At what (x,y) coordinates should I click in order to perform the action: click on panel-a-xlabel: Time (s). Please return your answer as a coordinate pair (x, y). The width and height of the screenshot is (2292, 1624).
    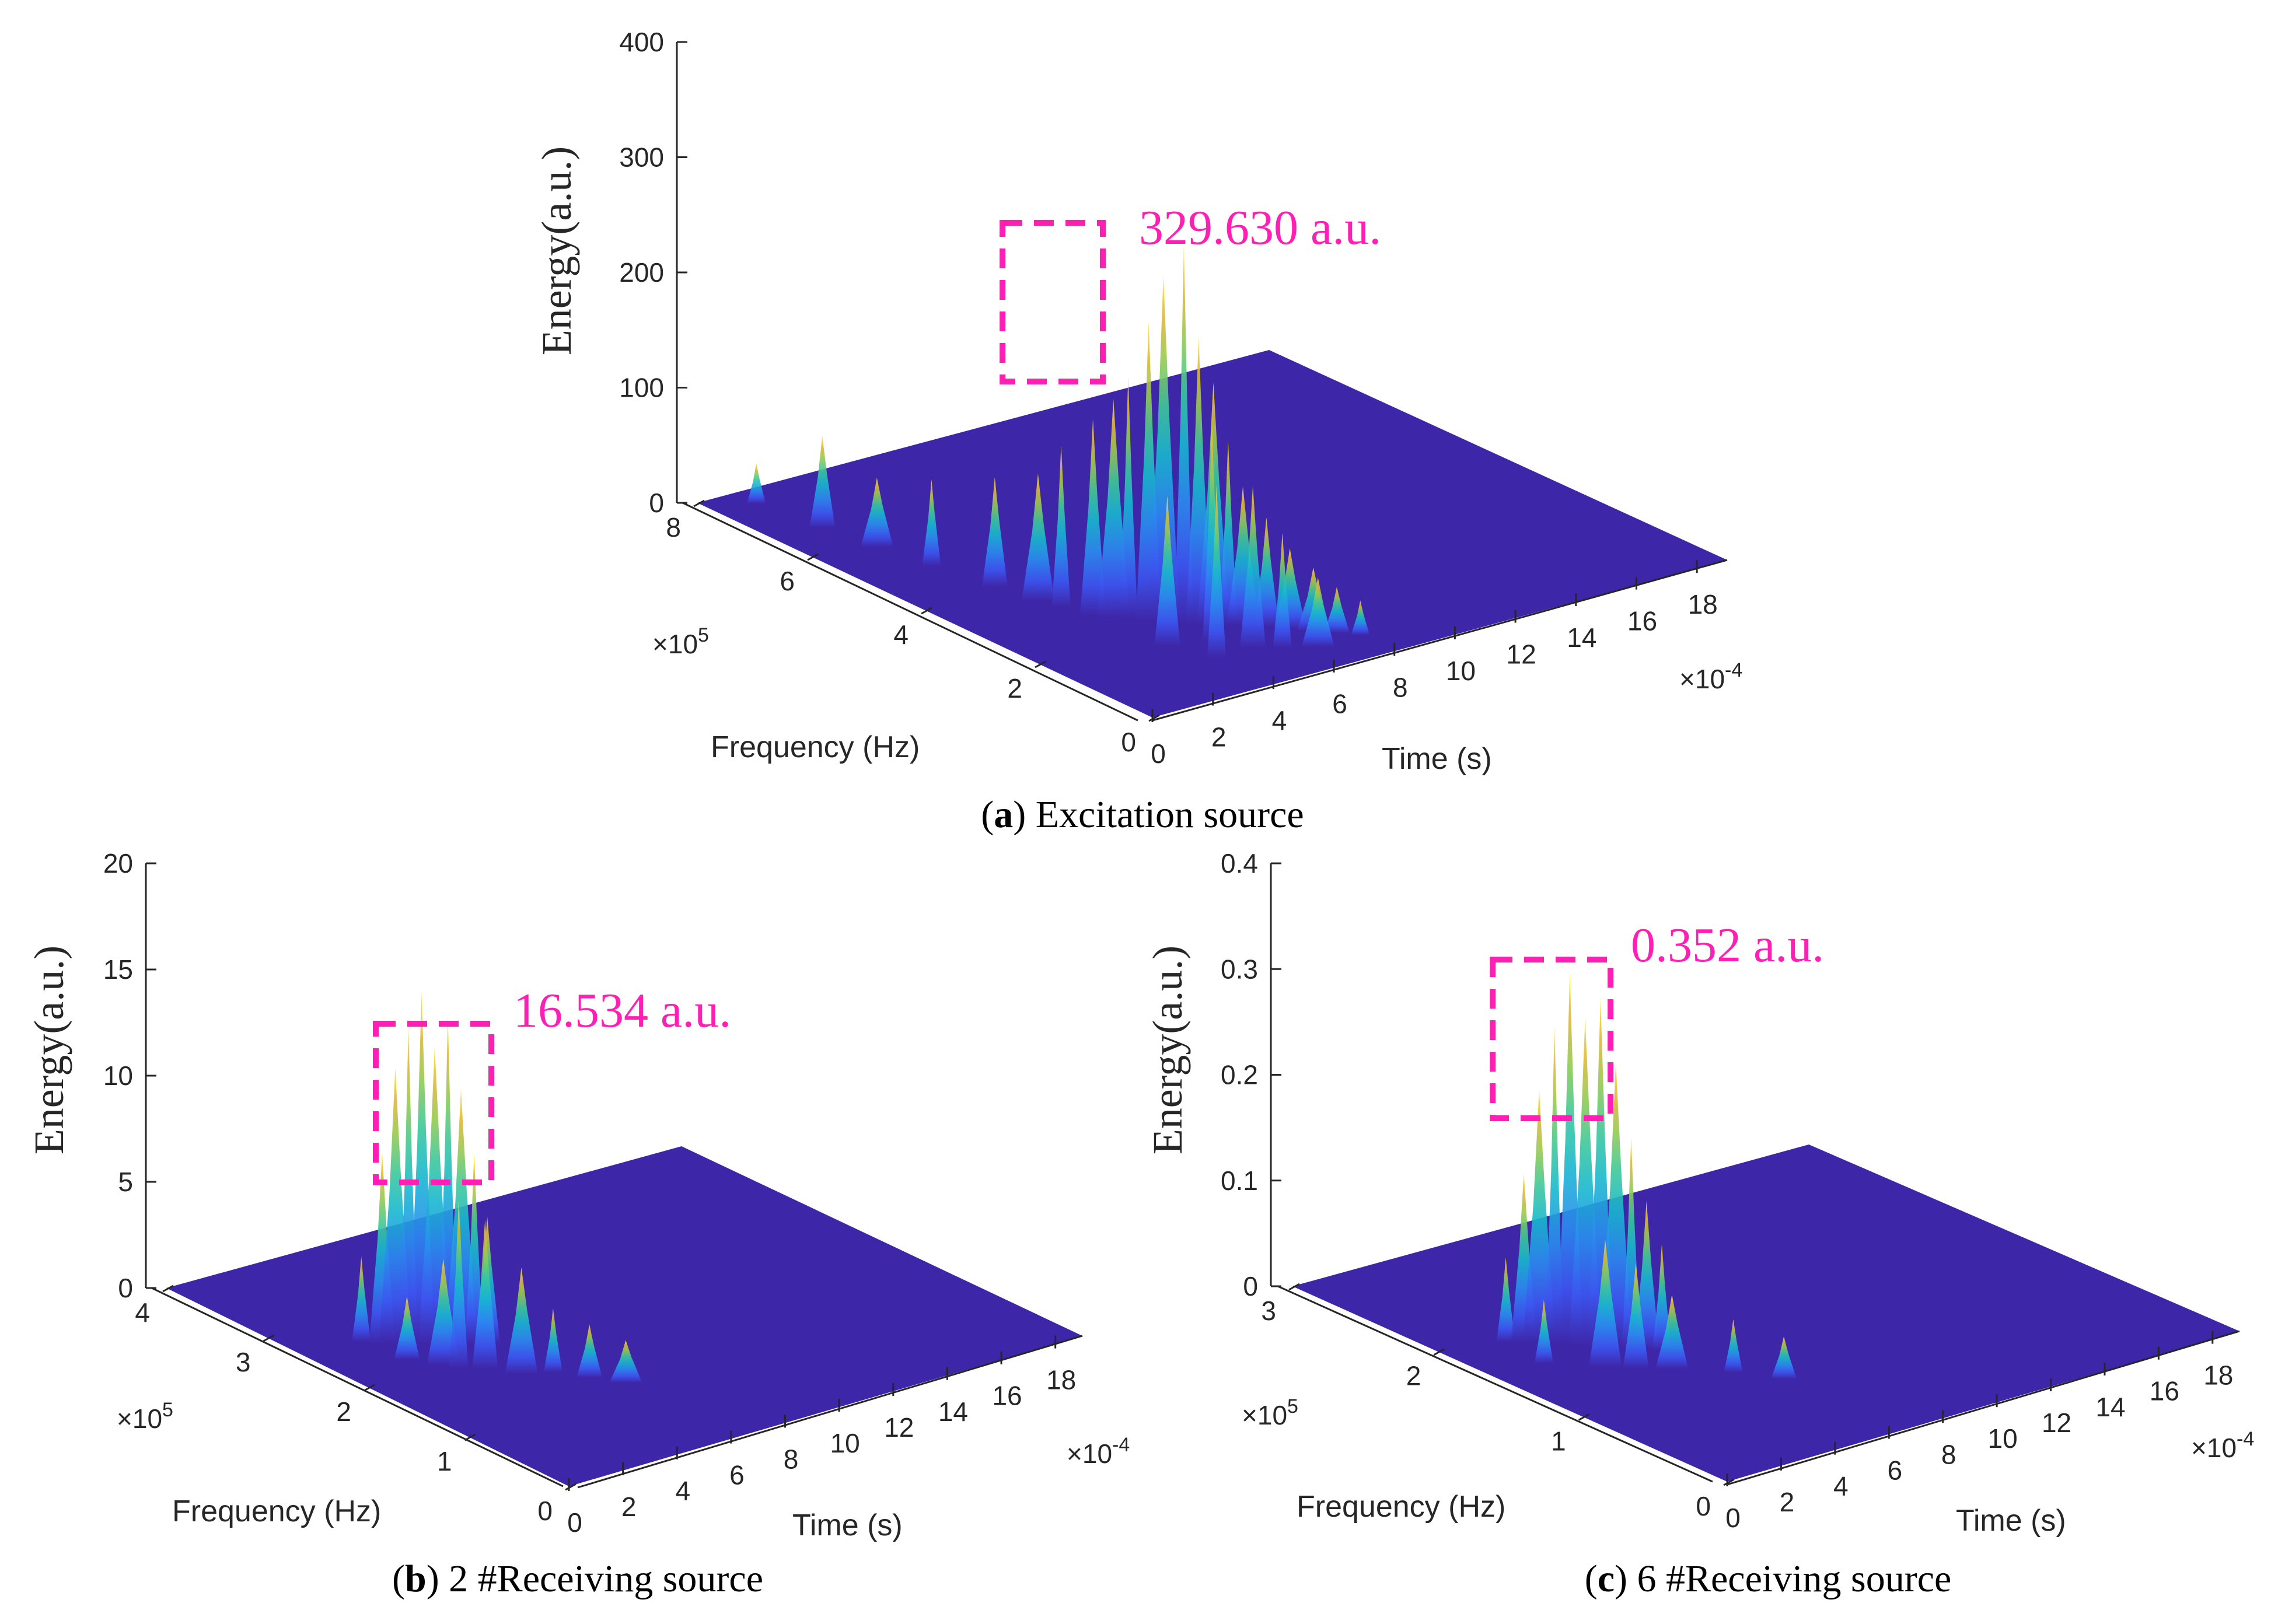
    Looking at the image, I should click on (1437, 759).